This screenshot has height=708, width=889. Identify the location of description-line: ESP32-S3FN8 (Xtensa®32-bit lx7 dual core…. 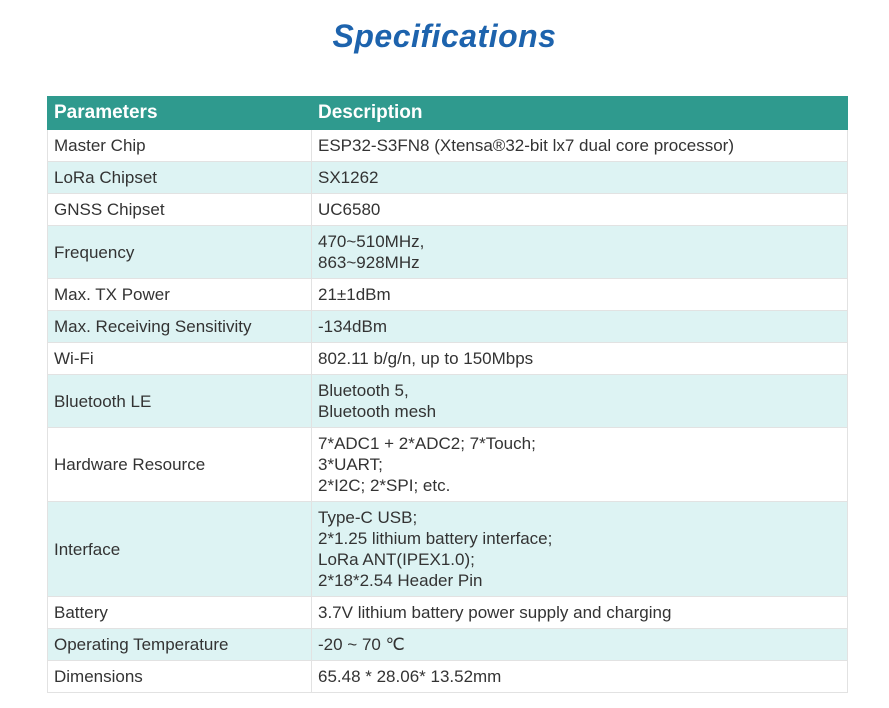
(526, 145).